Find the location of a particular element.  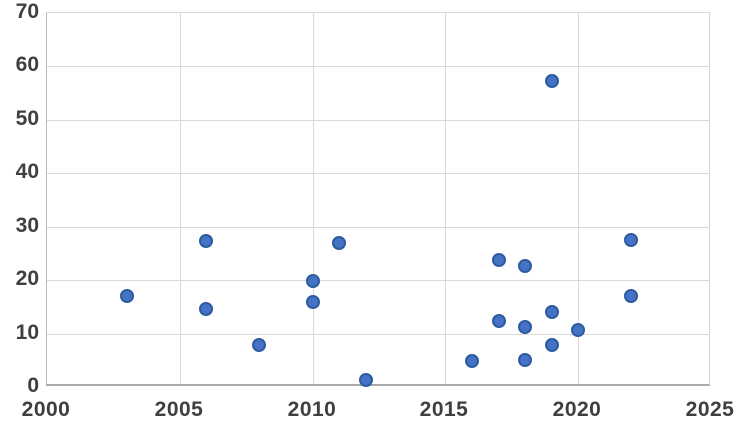

x-tick-label: 2010 is located at coordinates (312, 409).